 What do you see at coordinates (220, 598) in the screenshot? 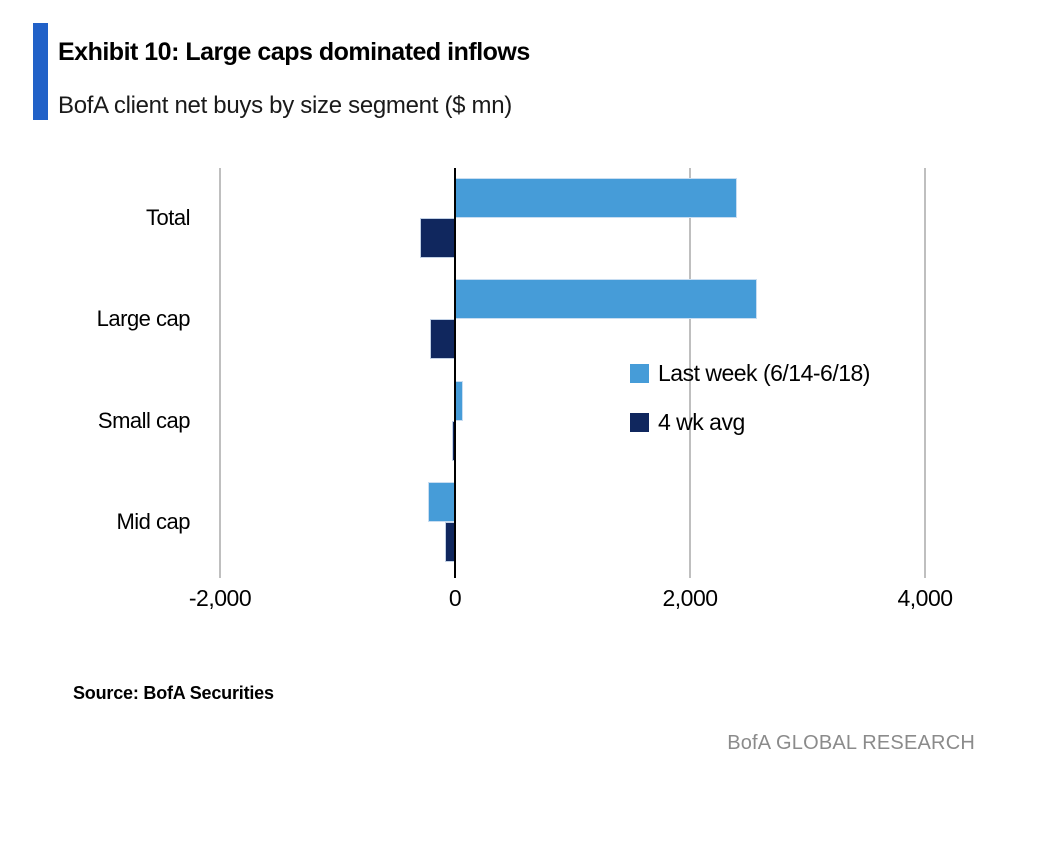
I see `x-axis-tick-label: -2,000` at bounding box center [220, 598].